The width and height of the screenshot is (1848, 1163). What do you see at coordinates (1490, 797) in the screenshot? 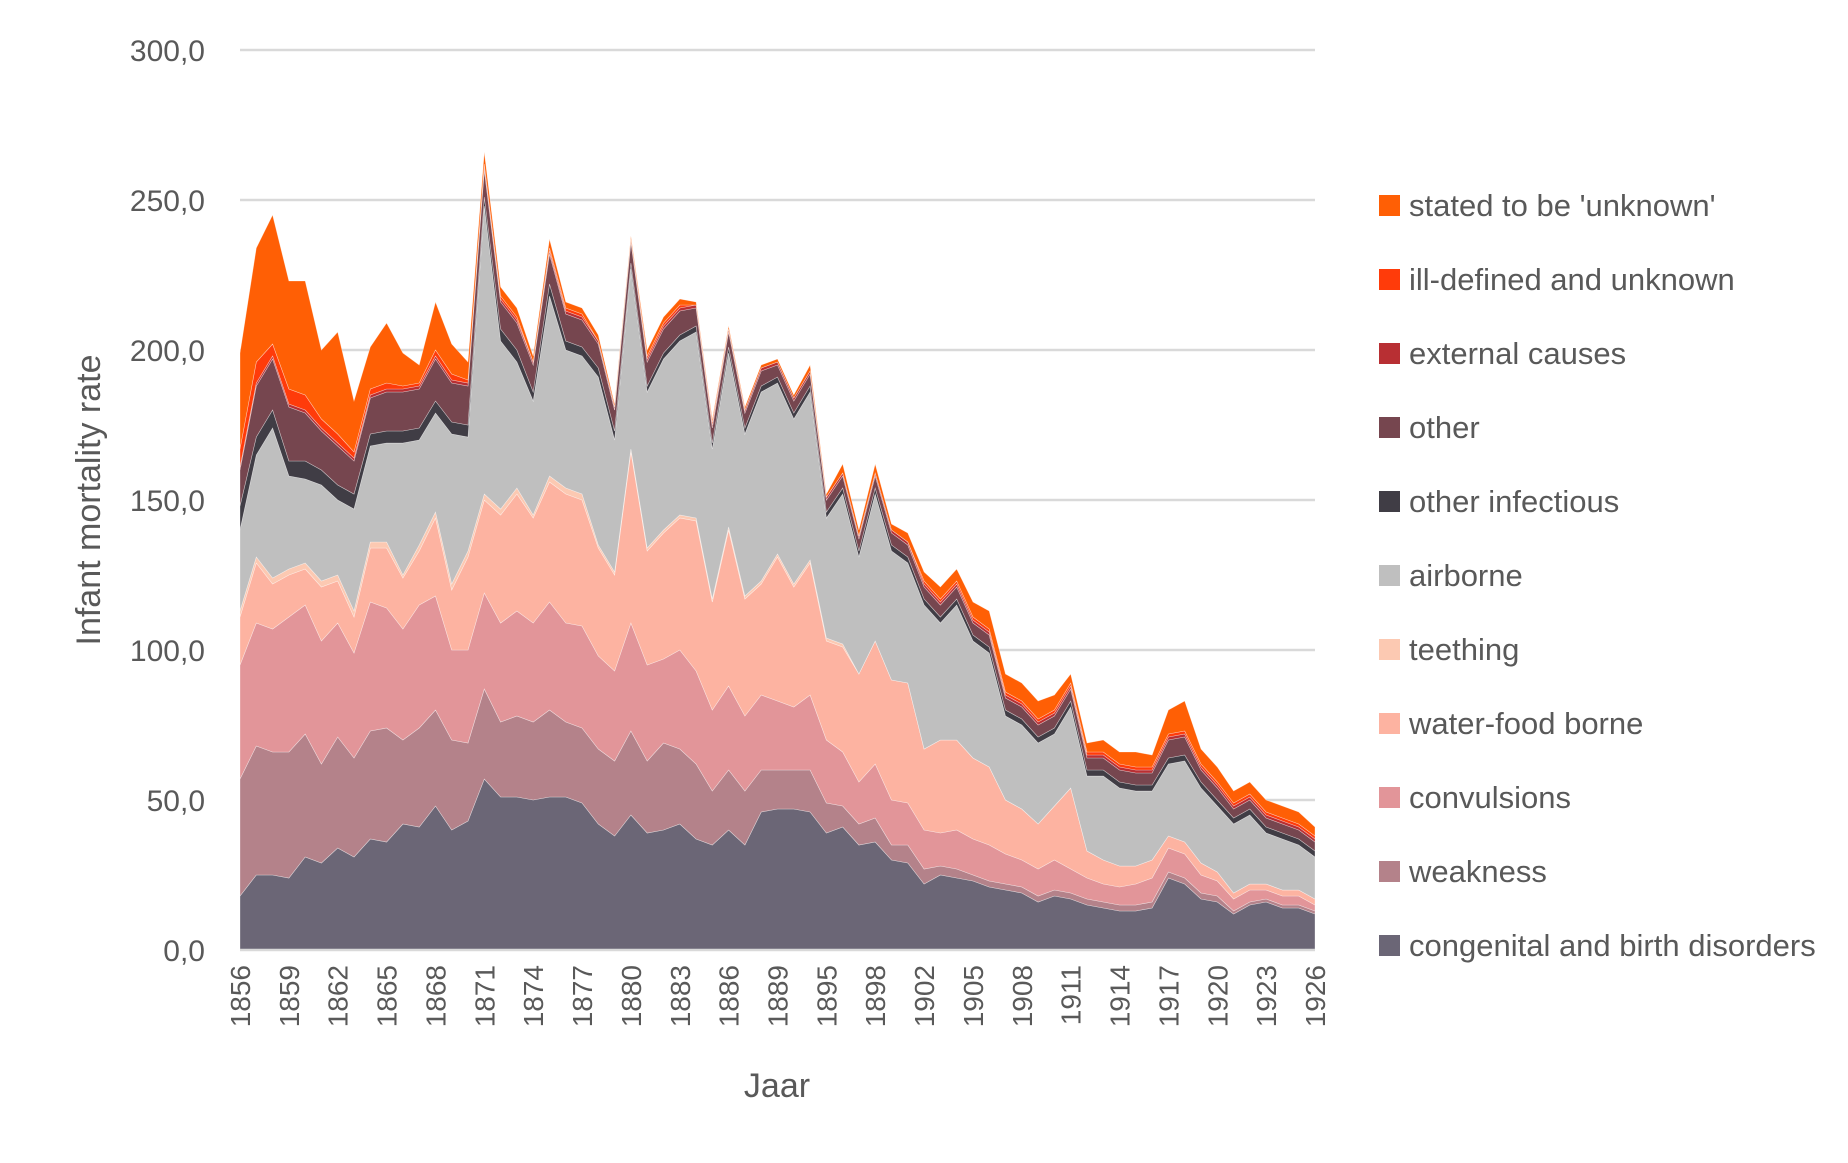
I see `legend-label: convulsions` at bounding box center [1490, 797].